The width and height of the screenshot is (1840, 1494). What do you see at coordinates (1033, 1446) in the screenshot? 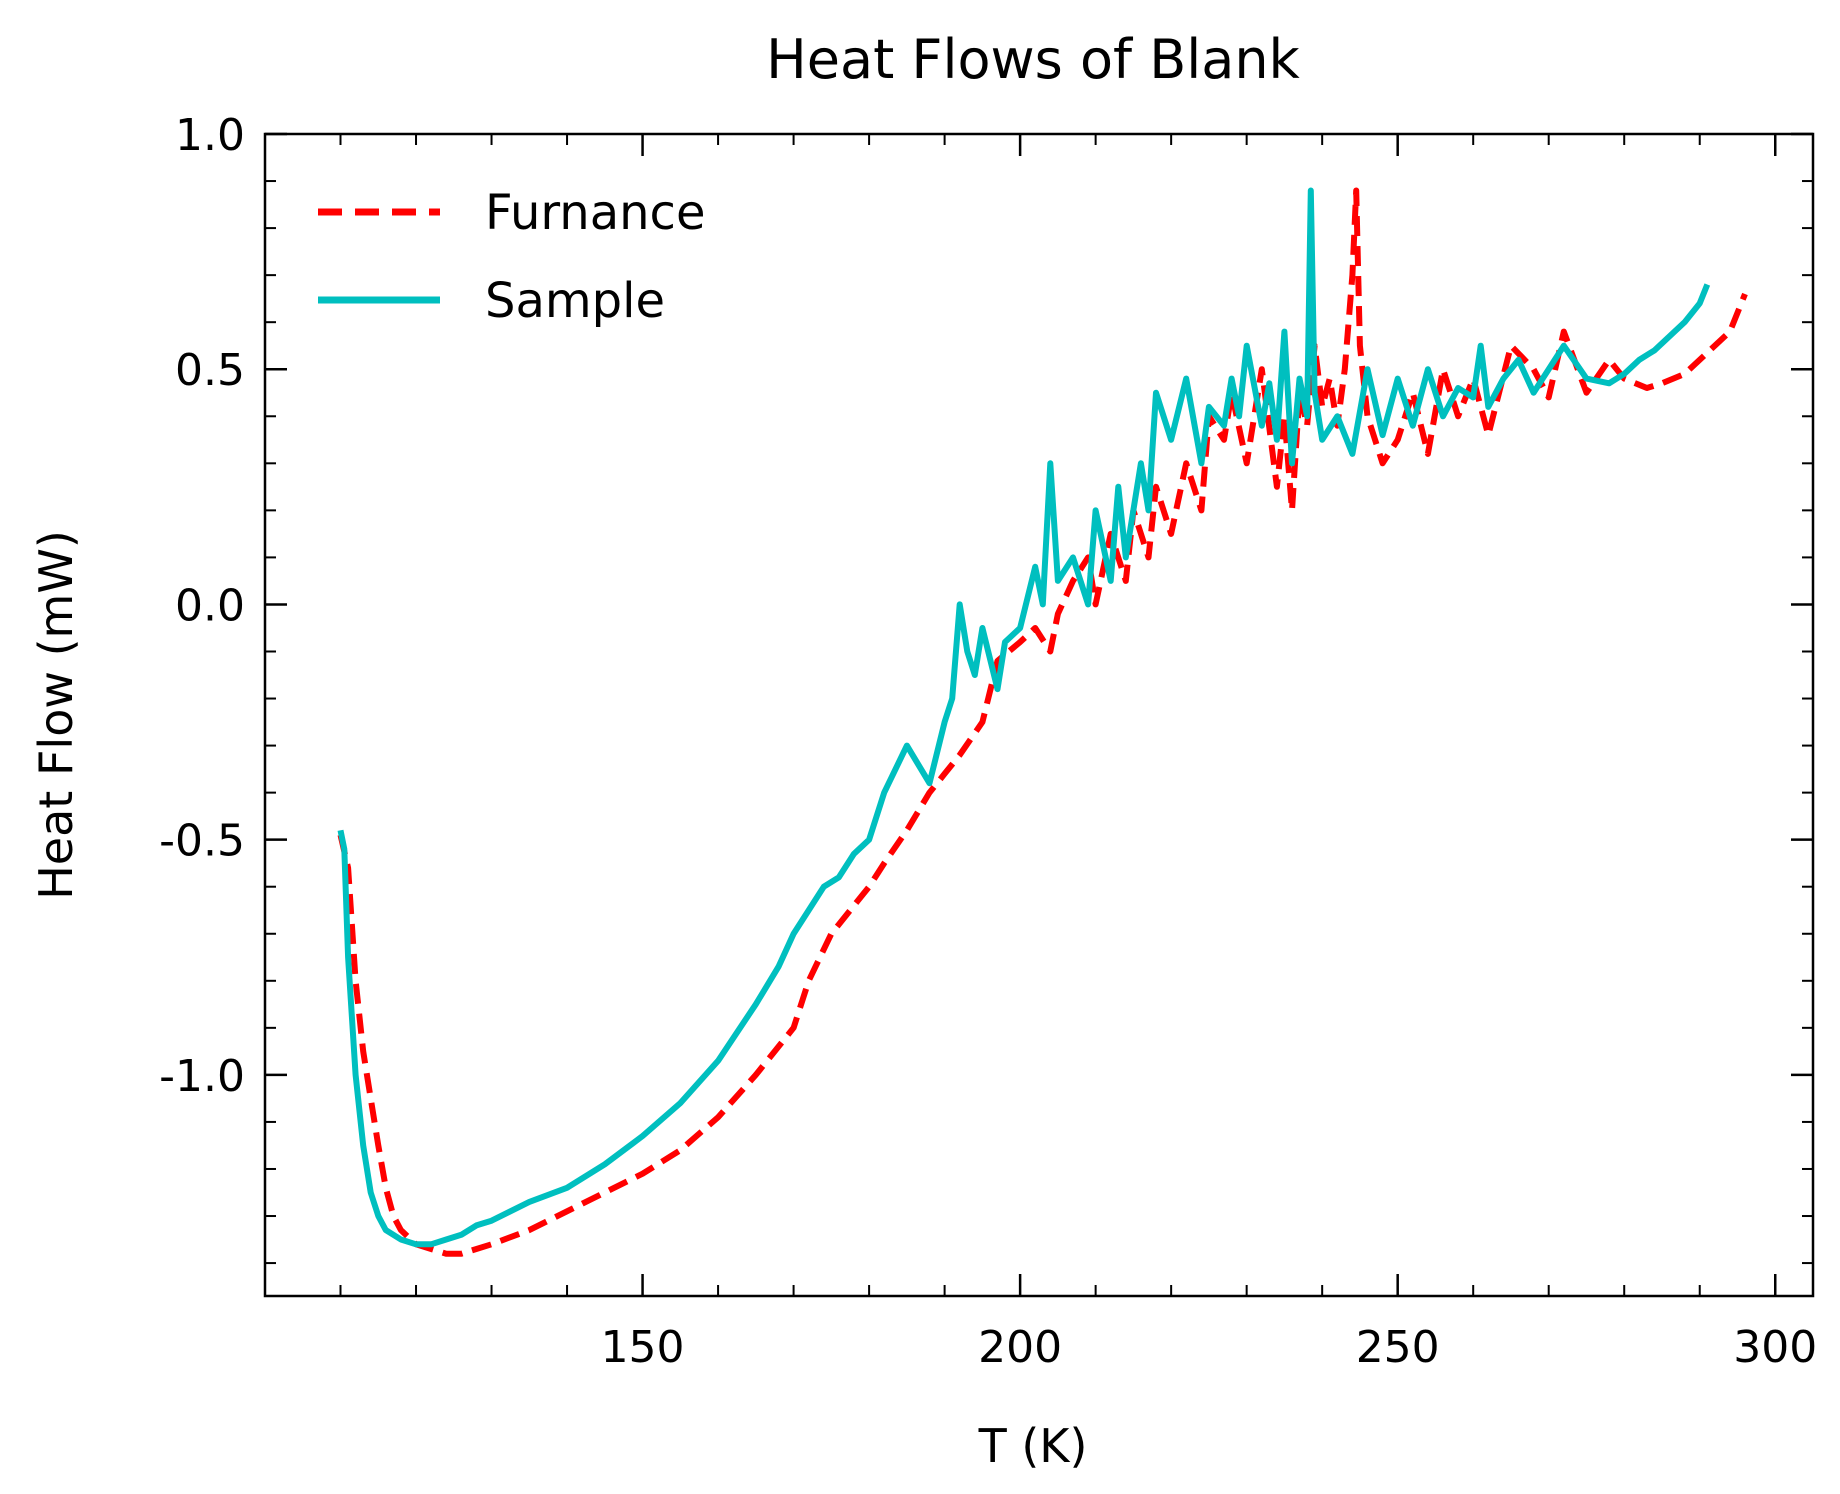
I see `x-axis-label: T (K)` at bounding box center [1033, 1446].